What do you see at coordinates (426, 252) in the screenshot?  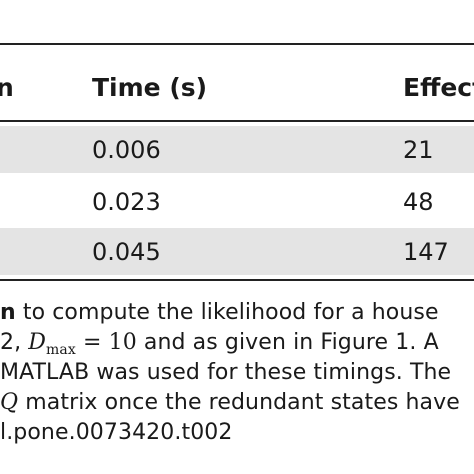 I see `table-cell-effect: 147` at bounding box center [426, 252].